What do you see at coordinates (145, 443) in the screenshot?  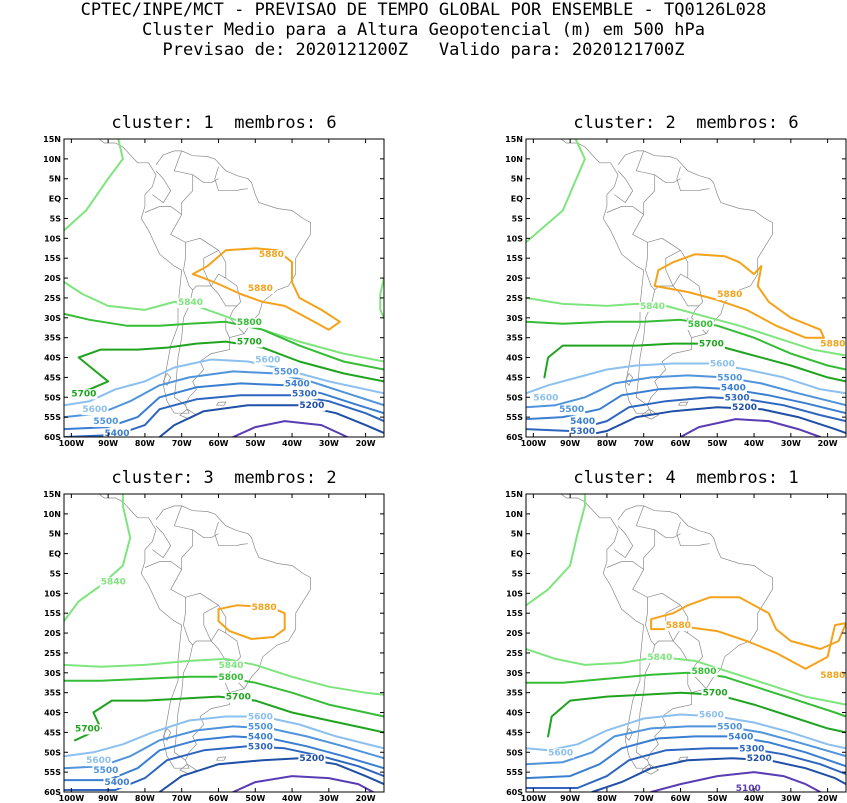 I see `lon-tick-label: 80W` at bounding box center [145, 443].